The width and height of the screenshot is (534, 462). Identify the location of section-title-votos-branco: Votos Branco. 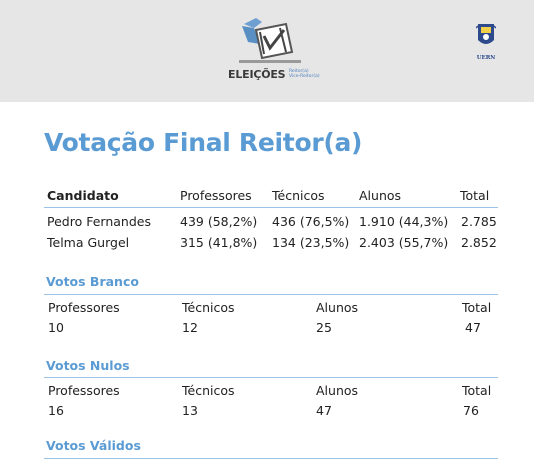
(92, 281).